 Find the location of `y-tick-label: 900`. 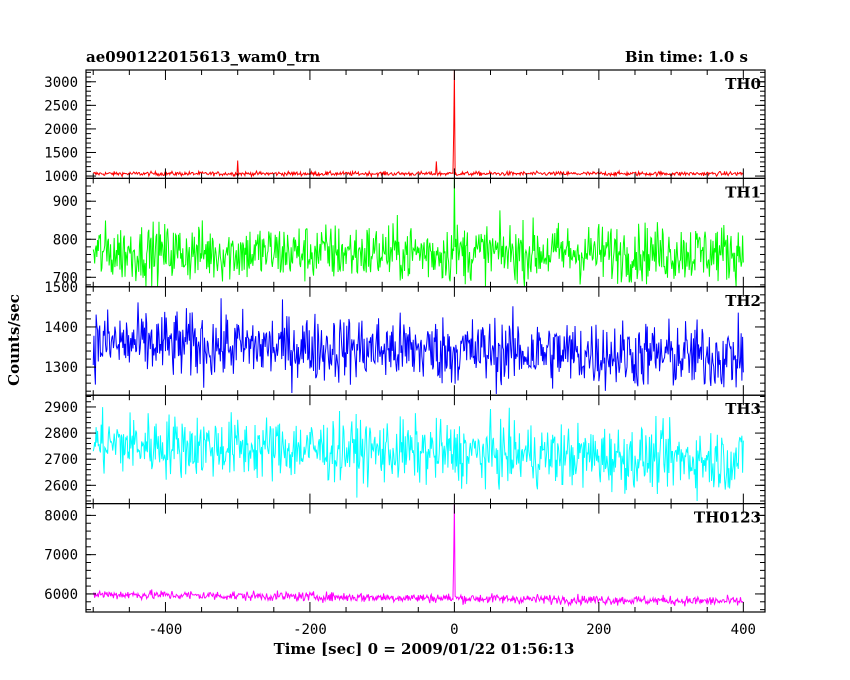

y-tick-label: 900 is located at coordinates (65, 202).